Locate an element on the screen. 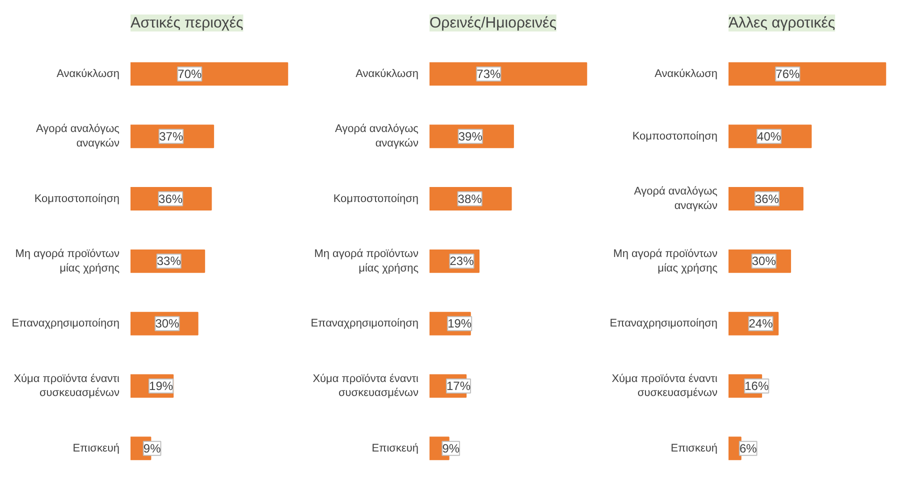  data-label: 33% is located at coordinates (169, 261).